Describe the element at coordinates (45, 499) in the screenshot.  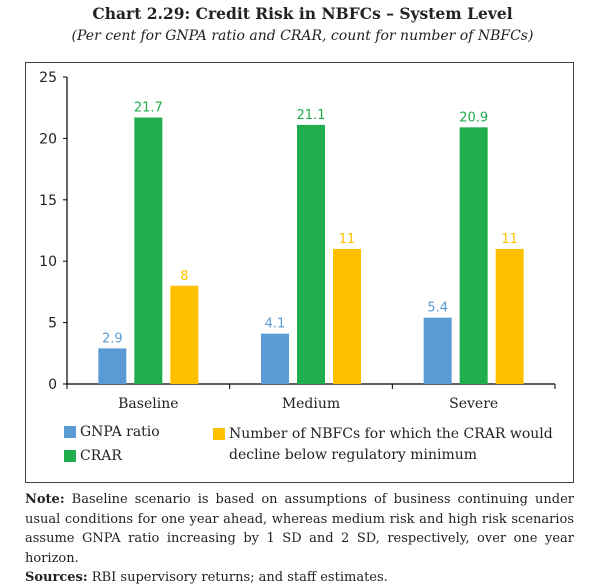
I see `note-label: Note:` at that location.